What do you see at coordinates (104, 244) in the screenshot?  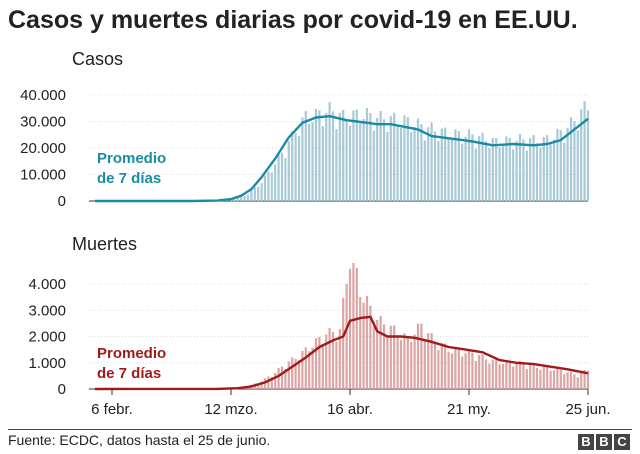 I see `panel-title: Muertes` at bounding box center [104, 244].